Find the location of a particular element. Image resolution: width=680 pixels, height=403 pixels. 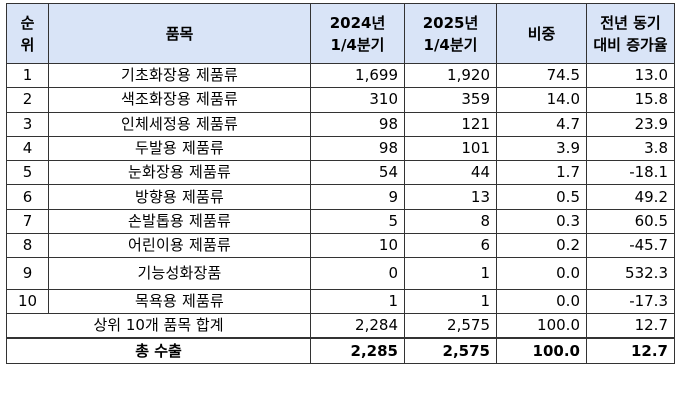

subtotal-row: 상위 10개 품목 합계 2,284 2,575 100.0 12.7 is located at coordinates (340, 326).